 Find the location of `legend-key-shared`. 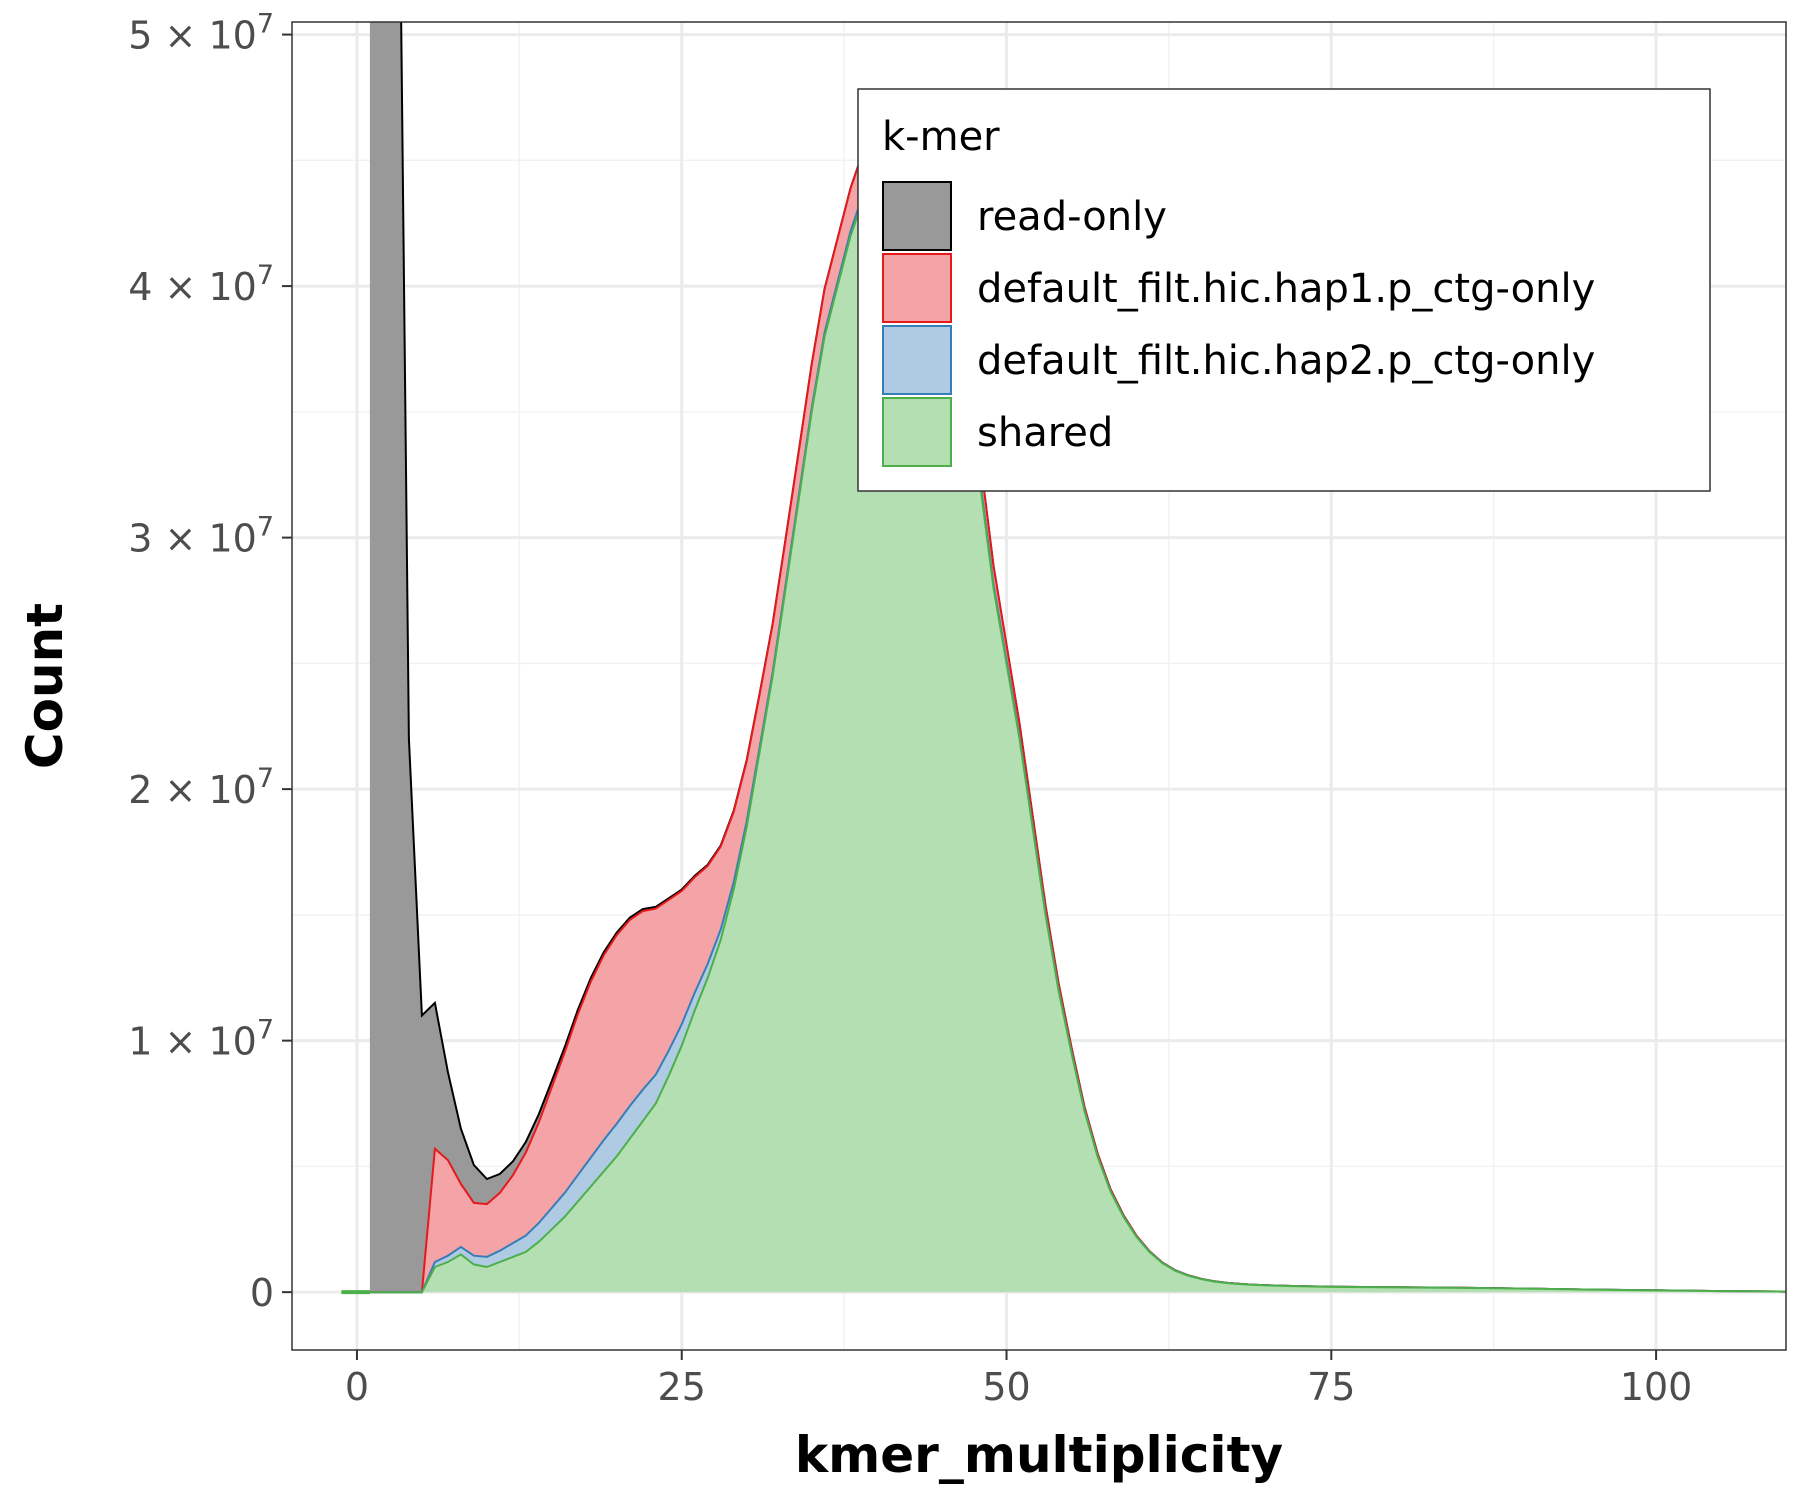

legend-key-shared is located at coordinates (917, 432).